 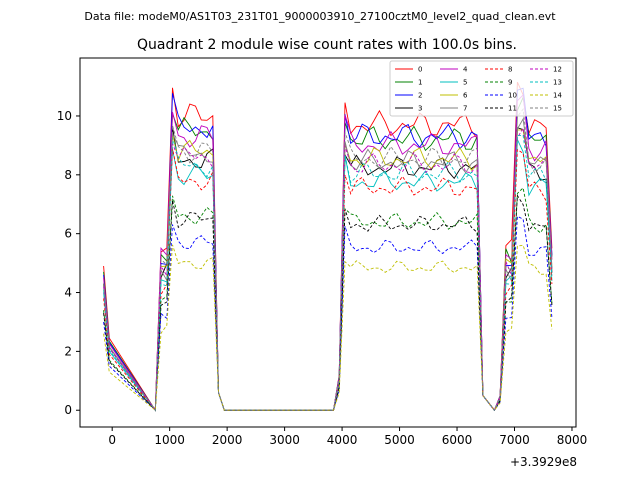 I want to click on x-tick-label: 5000, so click(x=399, y=440).